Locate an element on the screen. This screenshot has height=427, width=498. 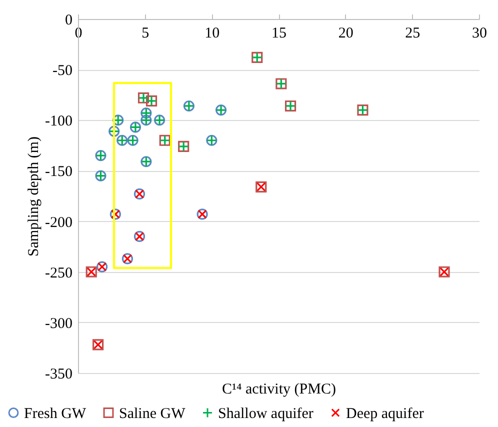
legend-label: Deep aquifer is located at coordinates (385, 414).